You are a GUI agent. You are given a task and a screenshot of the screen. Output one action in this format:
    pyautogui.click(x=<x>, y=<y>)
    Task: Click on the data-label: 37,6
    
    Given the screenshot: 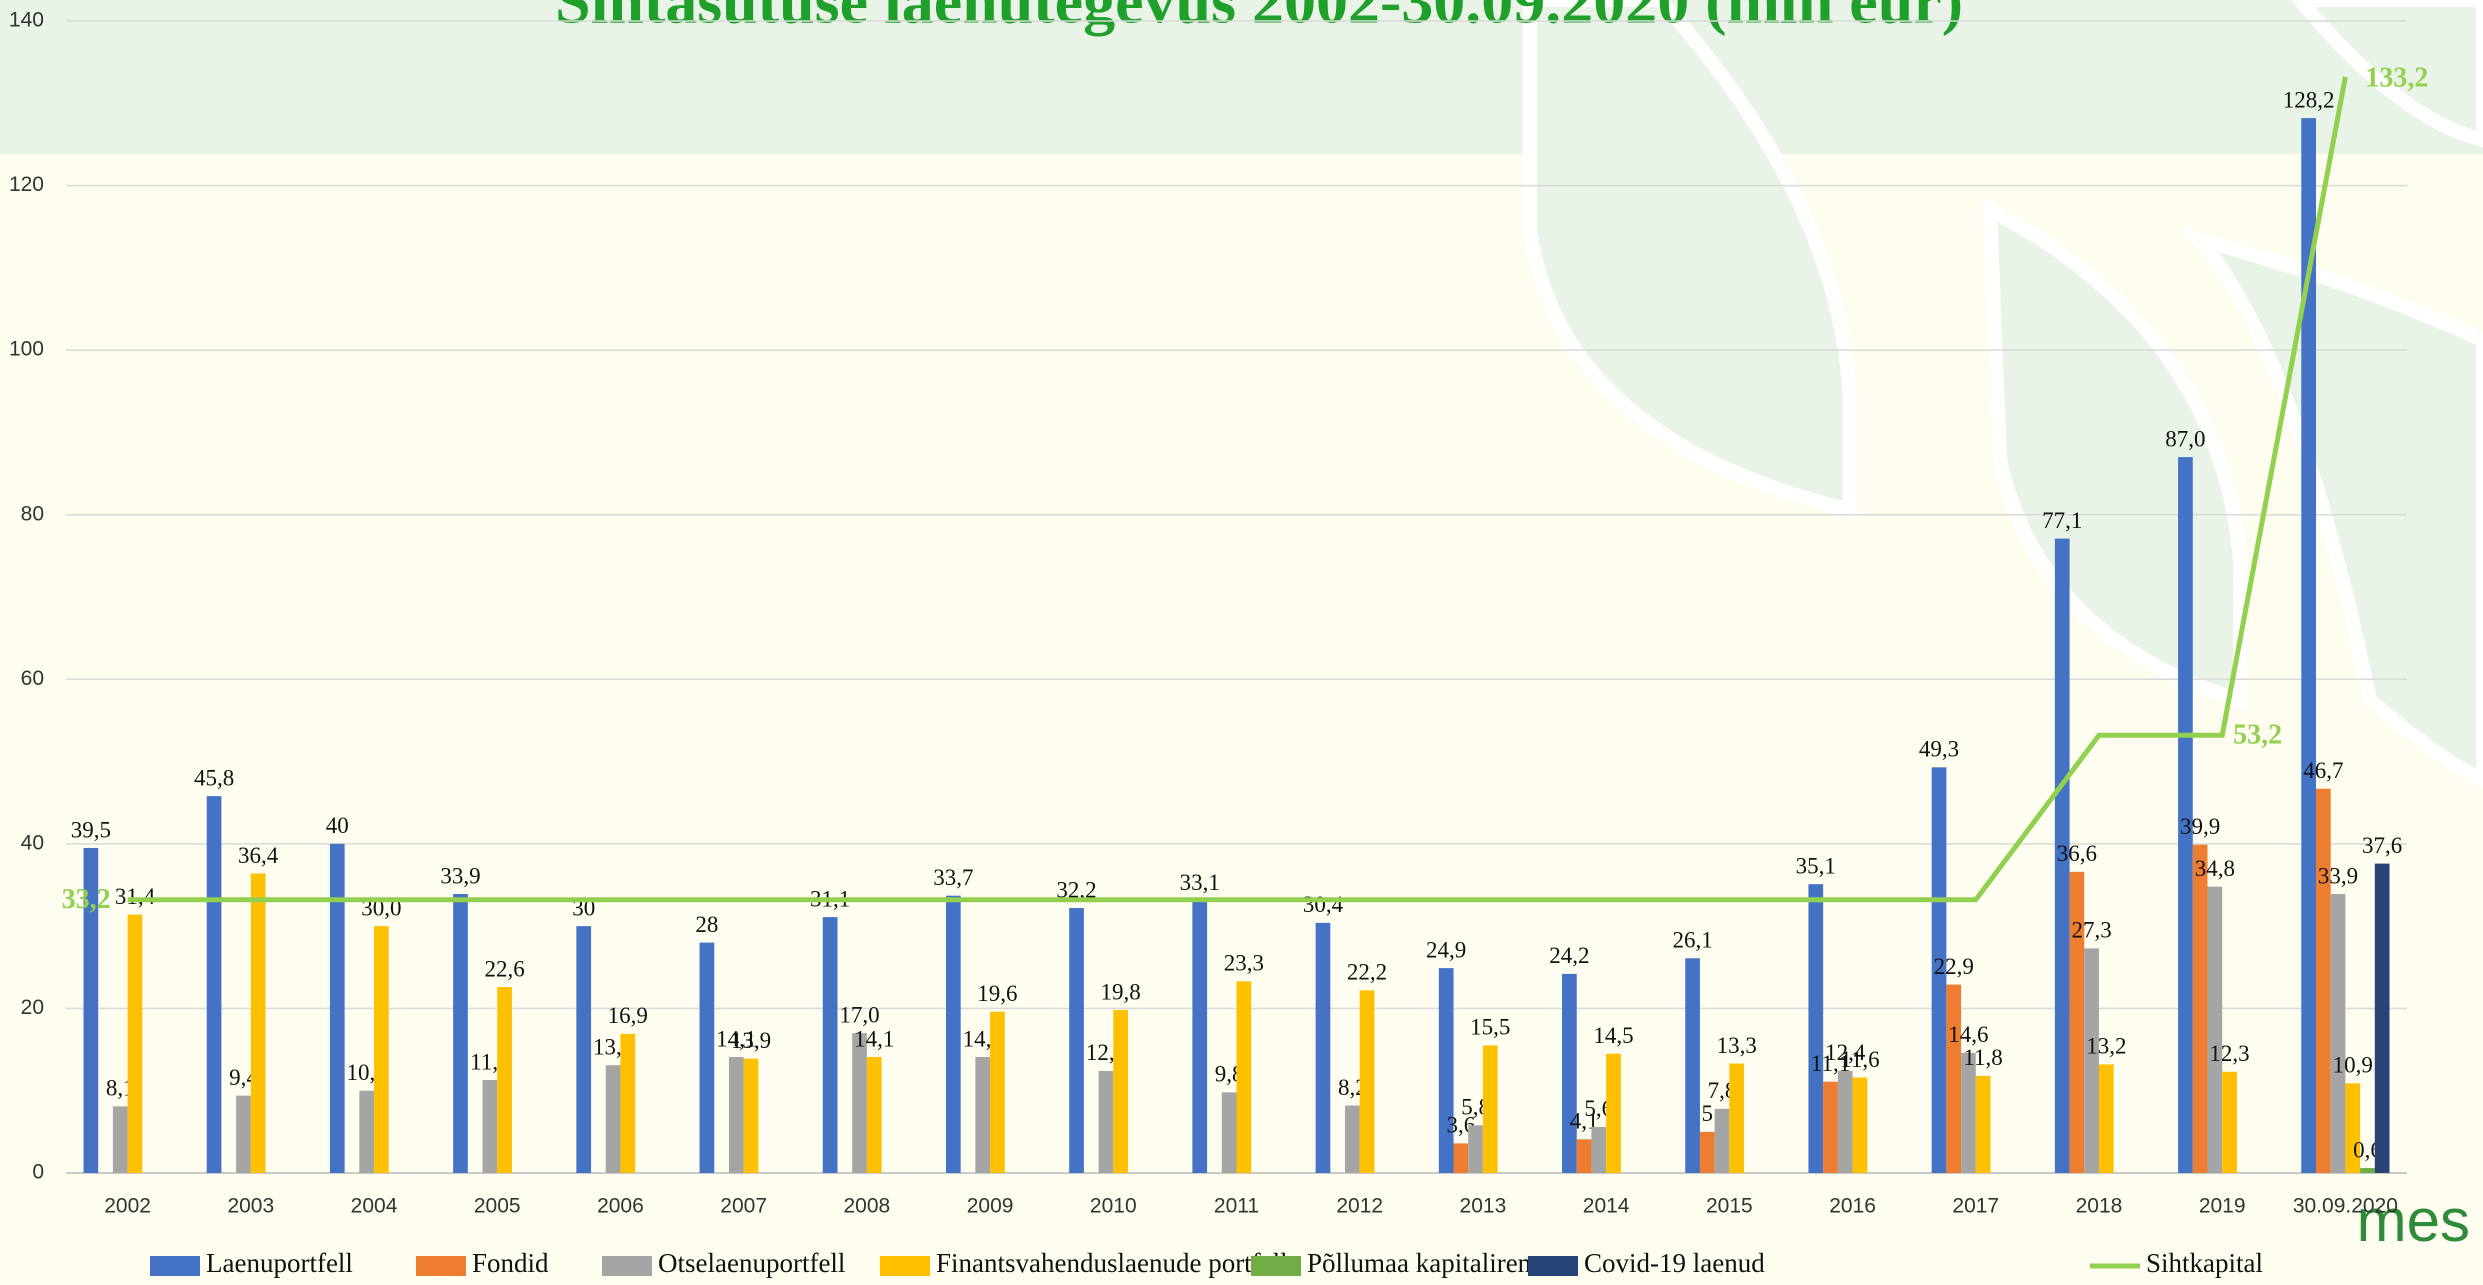 What is the action you would take?
    pyautogui.click(x=2382, y=845)
    